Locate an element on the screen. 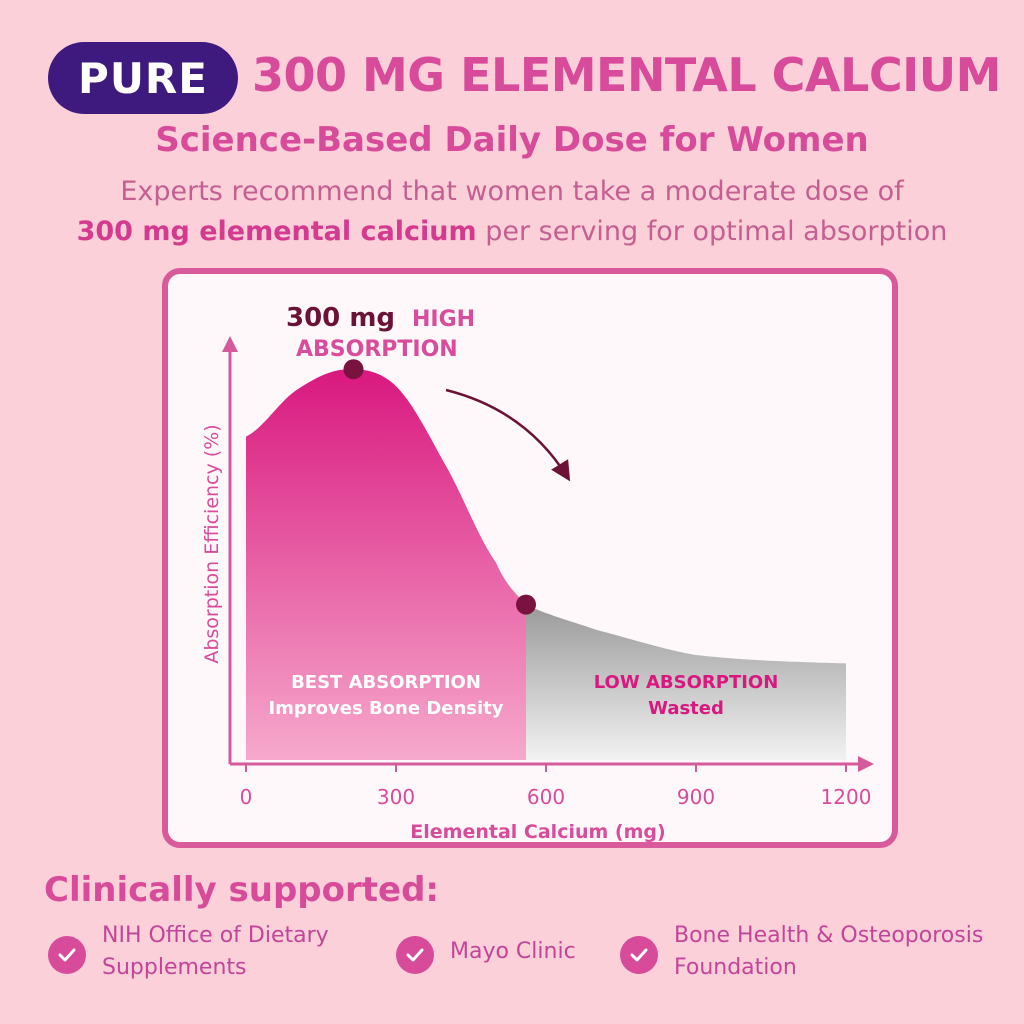 The height and width of the screenshot is (1024, 1024). badge-nih: NIH Office of Dietary Supplements is located at coordinates (188, 952).